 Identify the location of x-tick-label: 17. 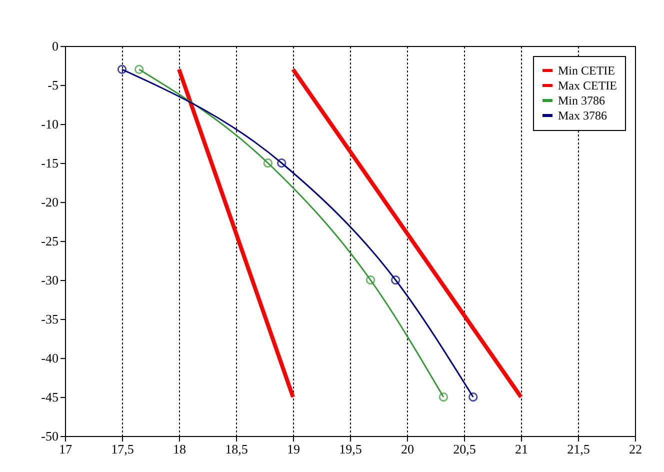
(65, 449).